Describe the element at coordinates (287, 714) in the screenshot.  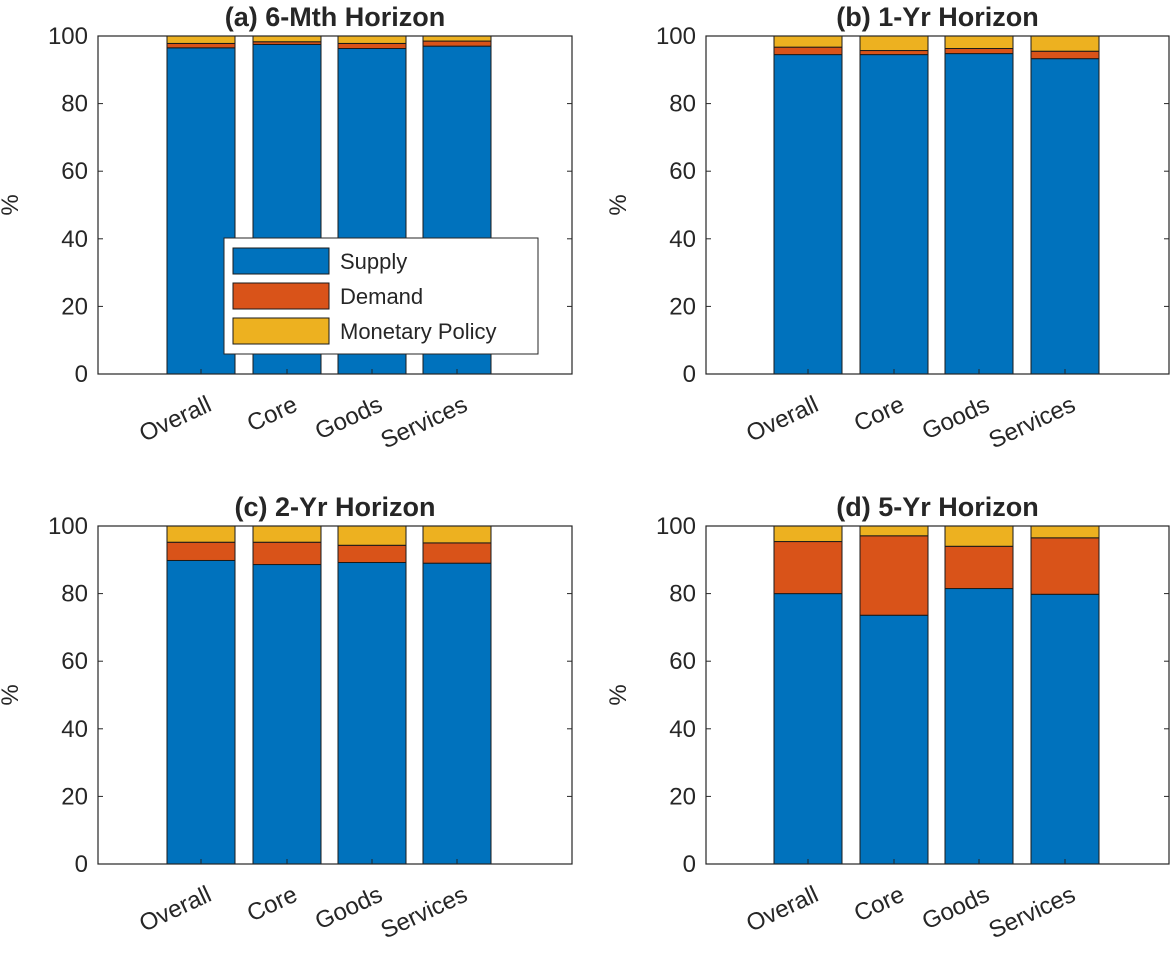
I see `bar-c-core-supply` at that location.